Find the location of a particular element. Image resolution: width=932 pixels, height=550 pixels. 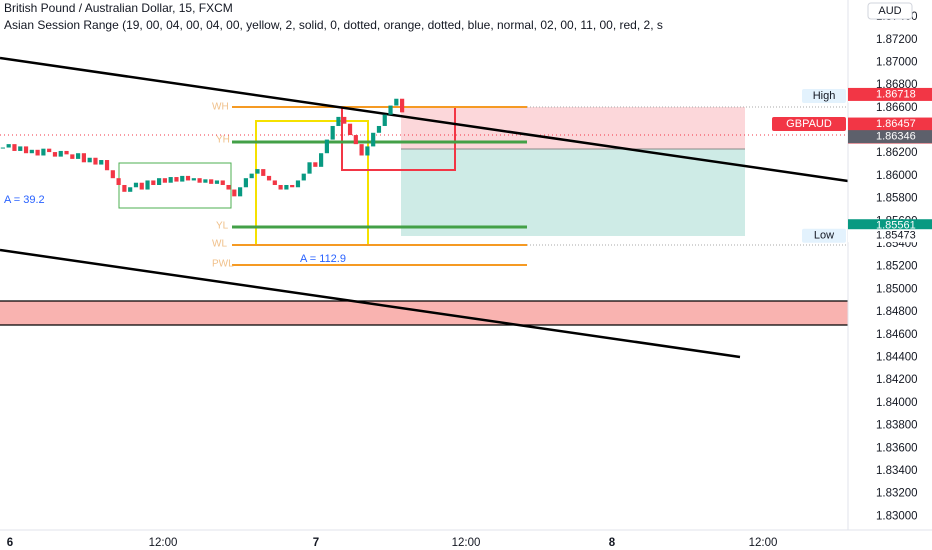

y-tick-label: 1.87200 is located at coordinates (897, 40).